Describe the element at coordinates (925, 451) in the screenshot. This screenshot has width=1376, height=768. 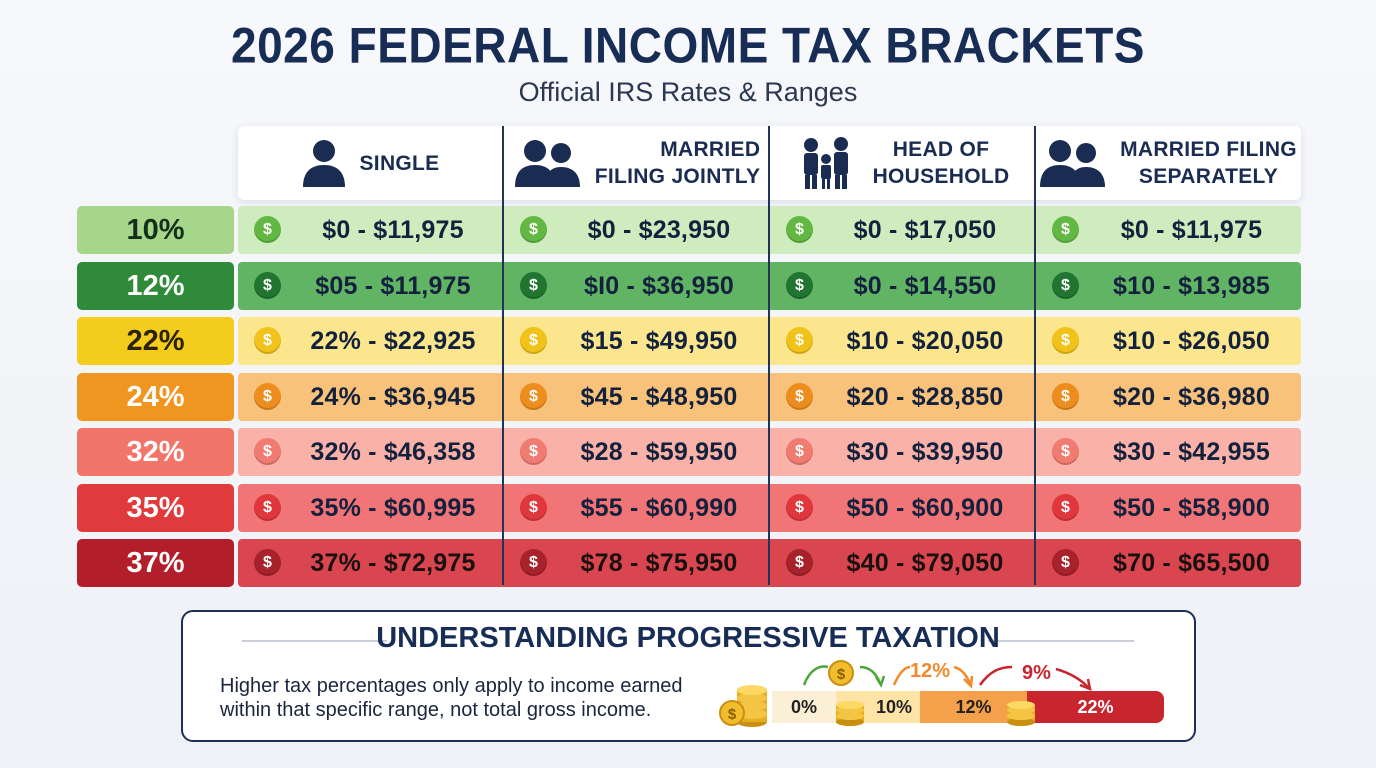
I see `bracket-range-cell: $30 - $39,950` at that location.